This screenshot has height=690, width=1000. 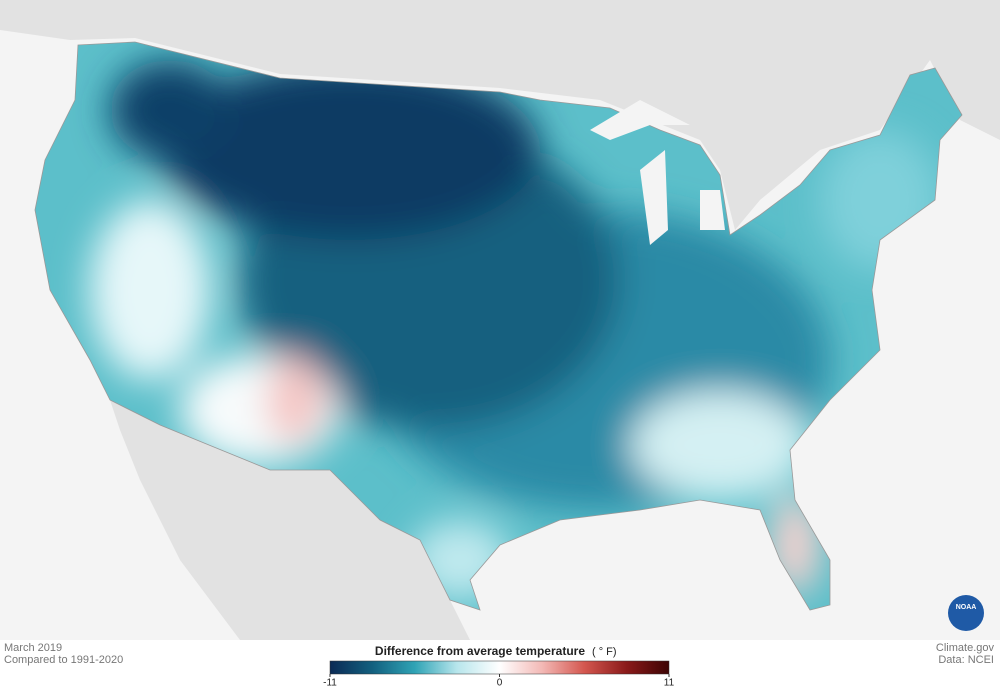 What do you see at coordinates (63, 660) in the screenshot?
I see `baseline: Compared to 1991-2020` at bounding box center [63, 660].